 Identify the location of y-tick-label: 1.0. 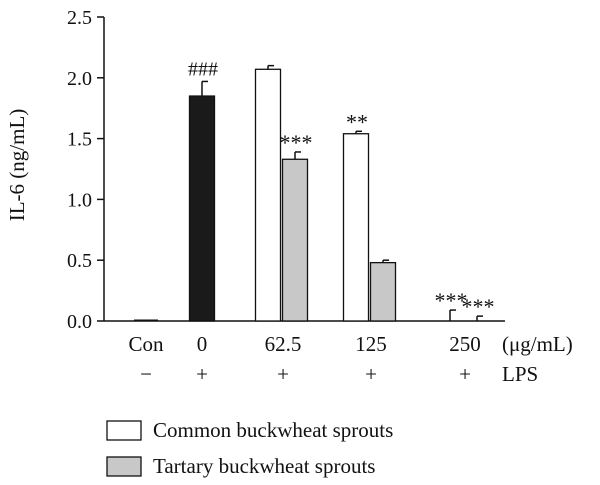
(79, 200).